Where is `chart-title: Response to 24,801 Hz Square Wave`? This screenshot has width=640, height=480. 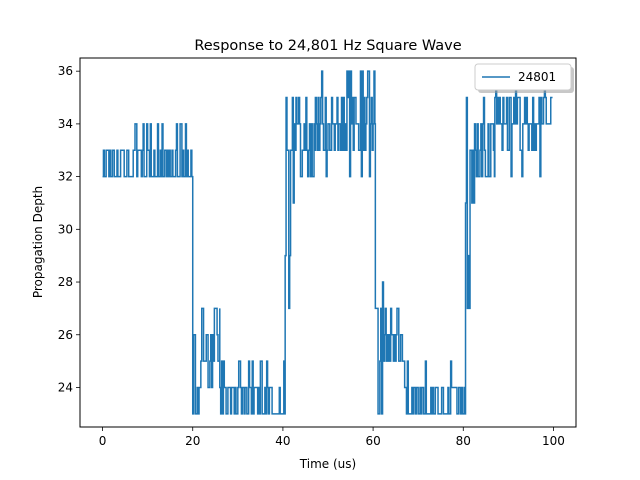
chart-title: Response to 24,801 Hz Square Wave is located at coordinates (327, 46).